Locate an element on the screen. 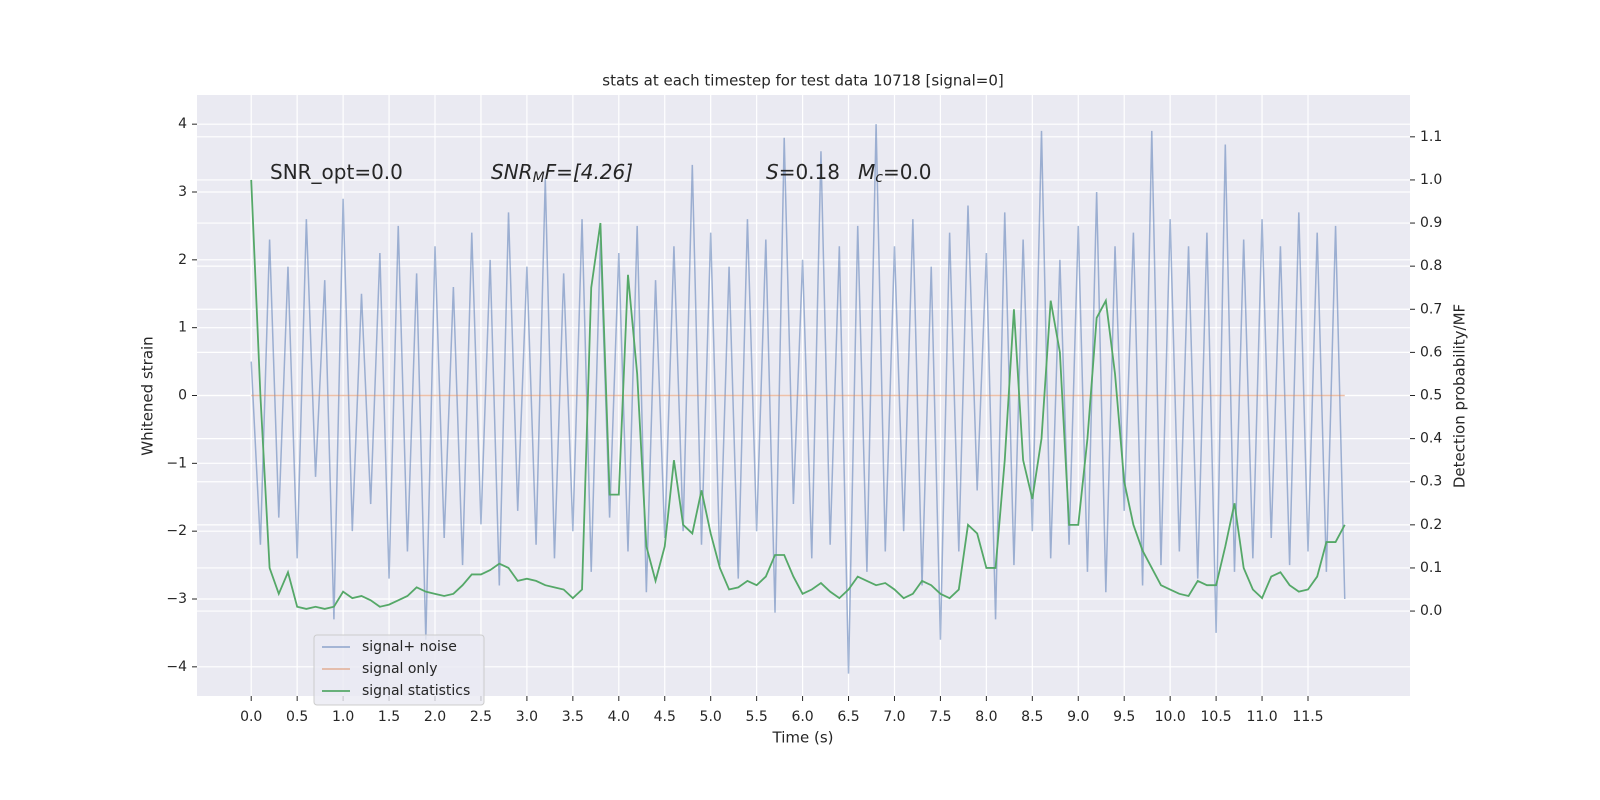 The width and height of the screenshot is (1600, 800). annotation-part: c is located at coordinates (879, 178).